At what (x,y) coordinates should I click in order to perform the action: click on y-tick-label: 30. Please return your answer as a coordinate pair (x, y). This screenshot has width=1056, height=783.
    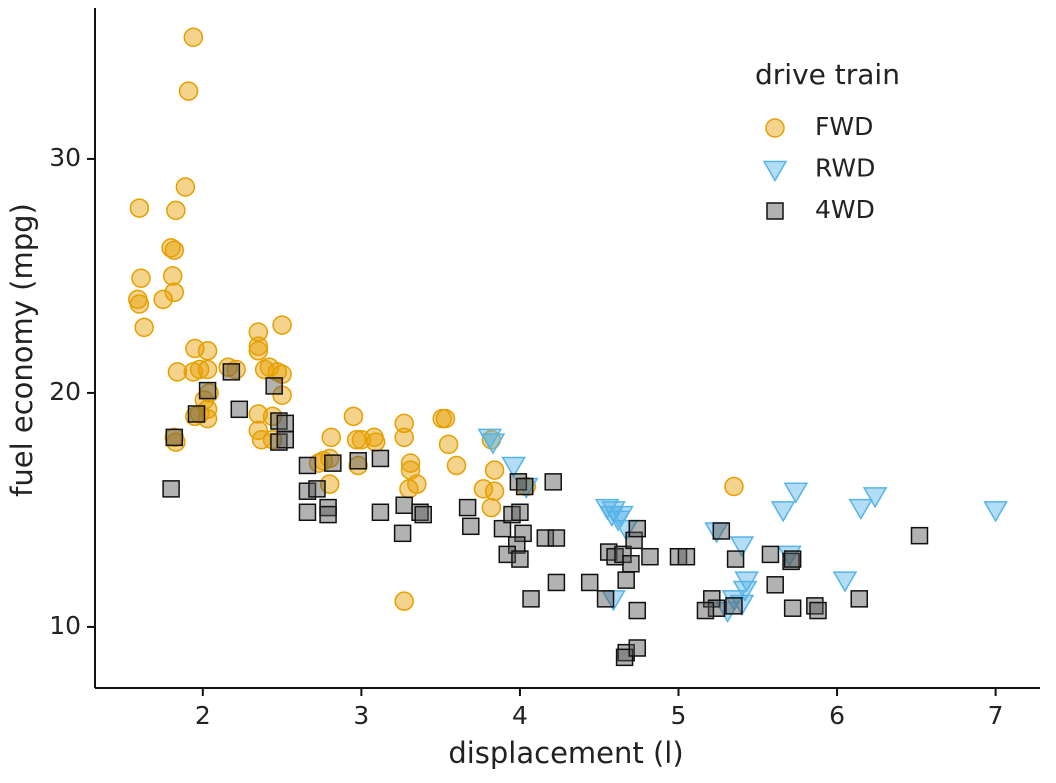
    Looking at the image, I should click on (65, 157).